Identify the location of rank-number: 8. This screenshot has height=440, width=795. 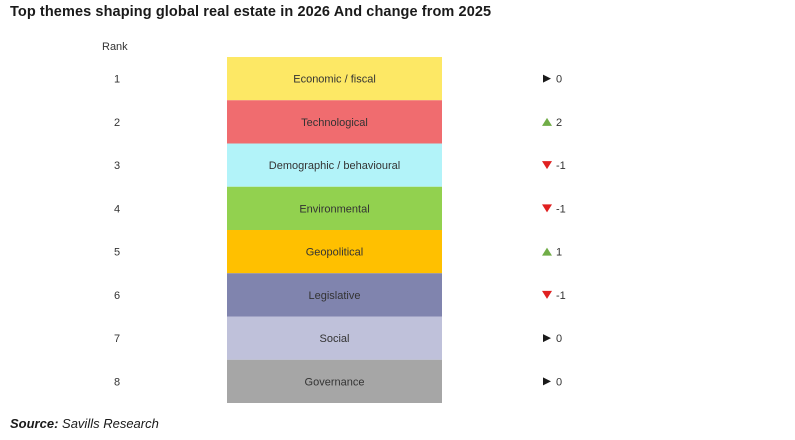
(117, 382).